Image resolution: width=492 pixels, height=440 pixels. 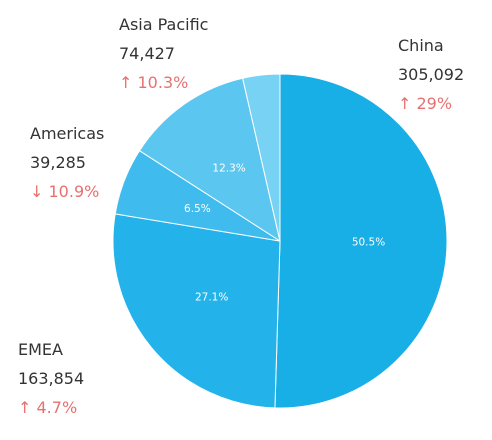 What do you see at coordinates (40, 349) in the screenshot?
I see `label-emea: EMEA` at bounding box center [40, 349].